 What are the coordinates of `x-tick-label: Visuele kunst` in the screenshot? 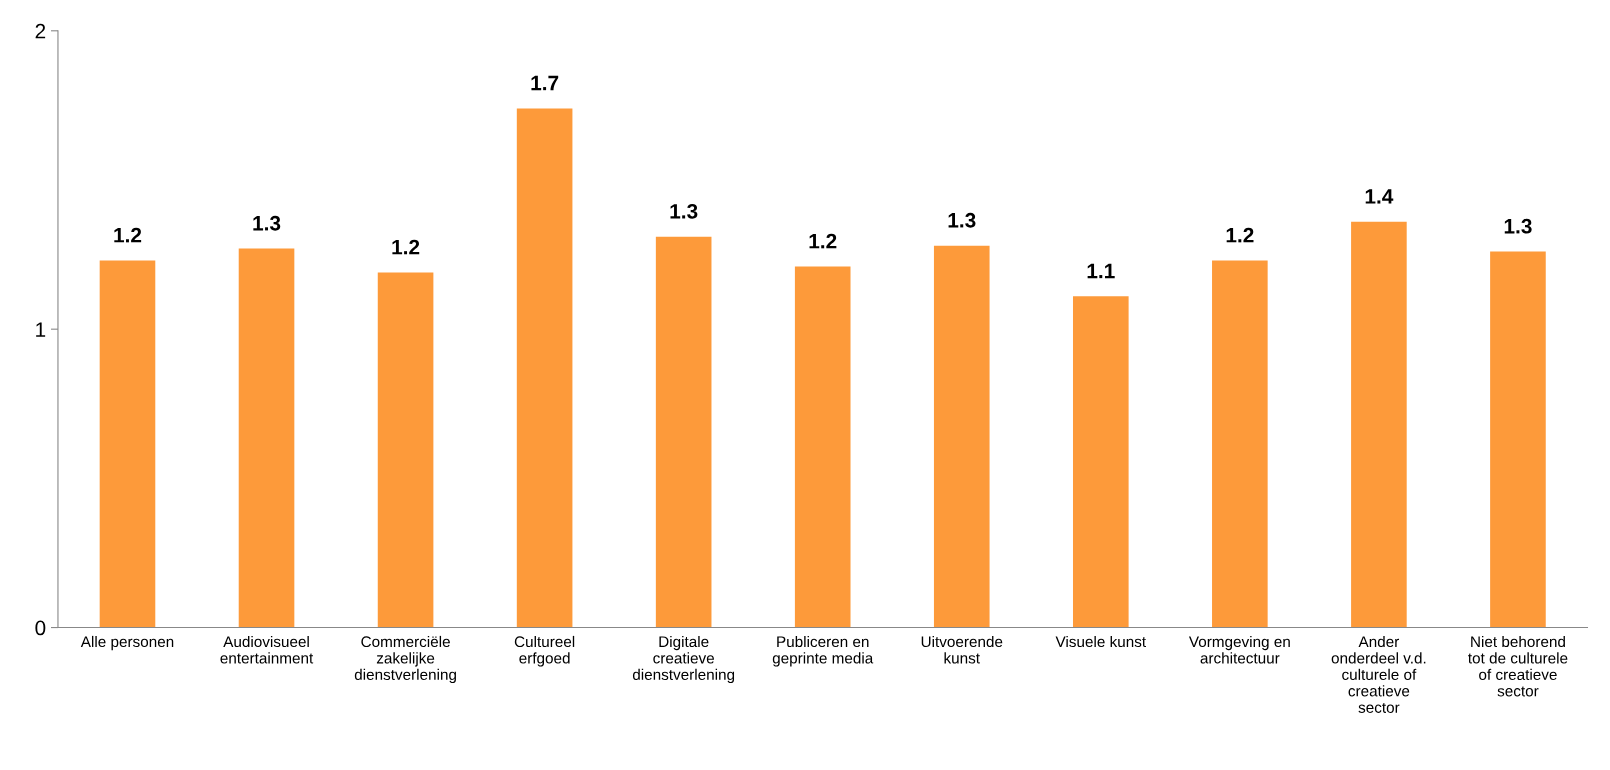 It's located at (1100, 641).